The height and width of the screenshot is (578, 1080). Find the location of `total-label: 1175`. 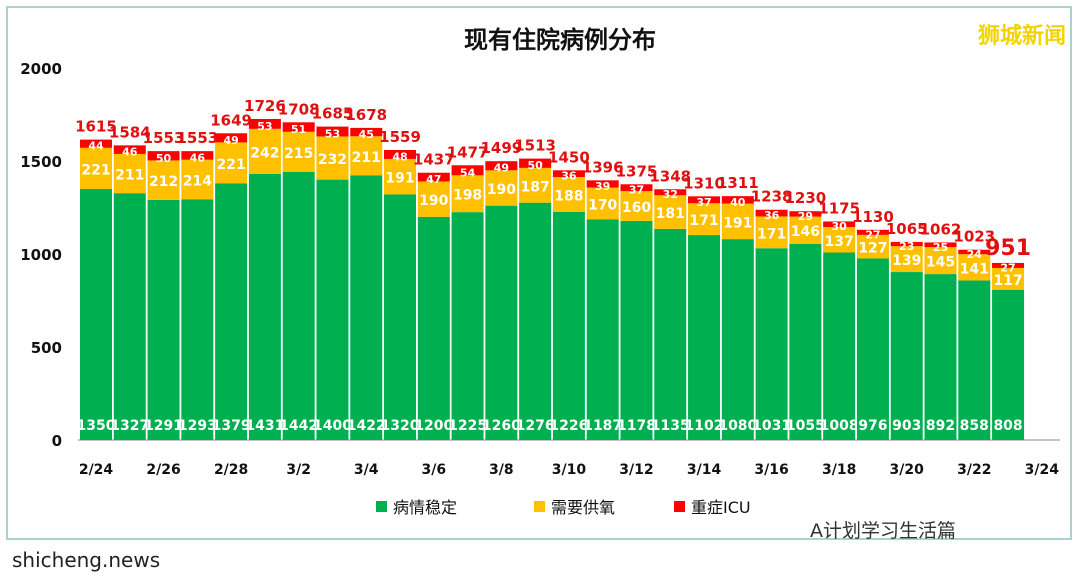

total-label: 1175 is located at coordinates (839, 208).